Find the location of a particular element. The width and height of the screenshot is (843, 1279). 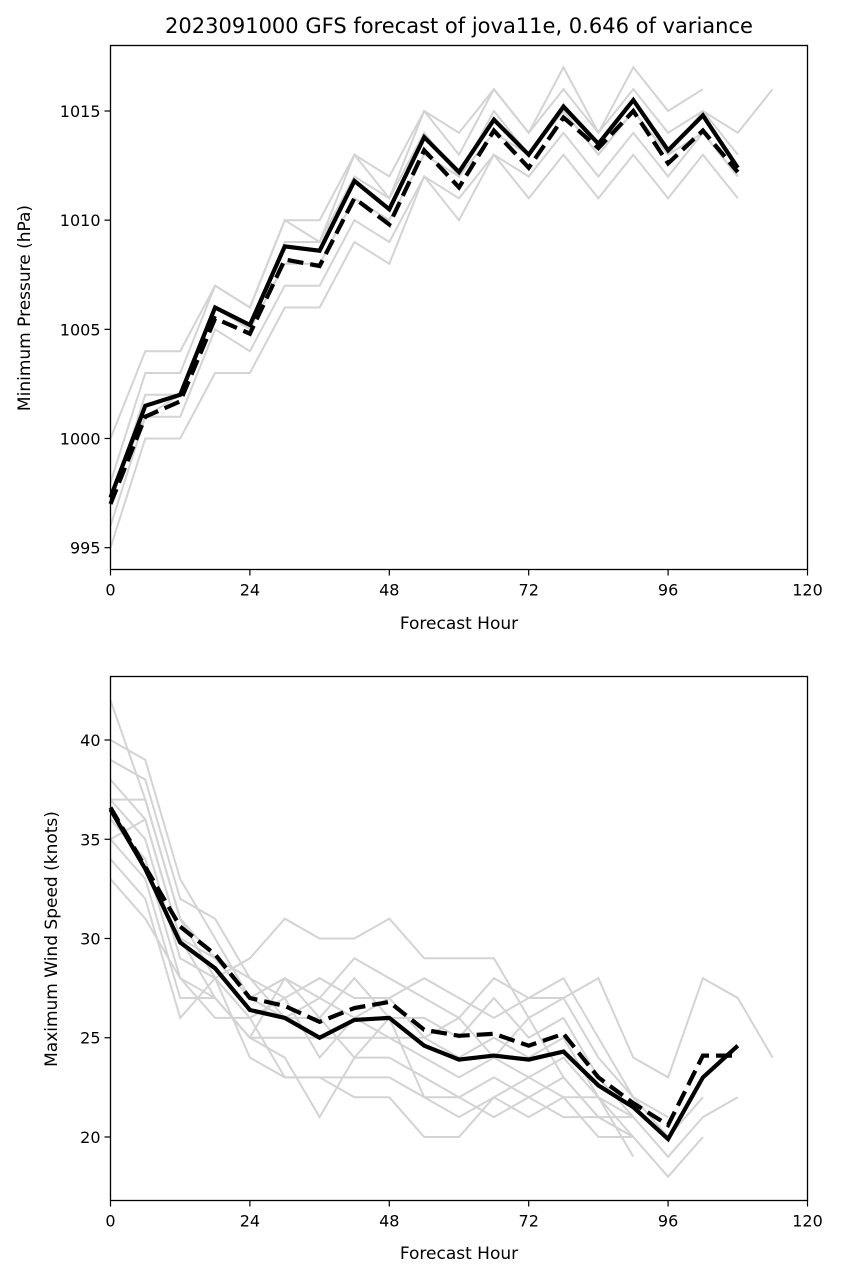

wind-x-tick-label: 96 is located at coordinates (668, 1221).